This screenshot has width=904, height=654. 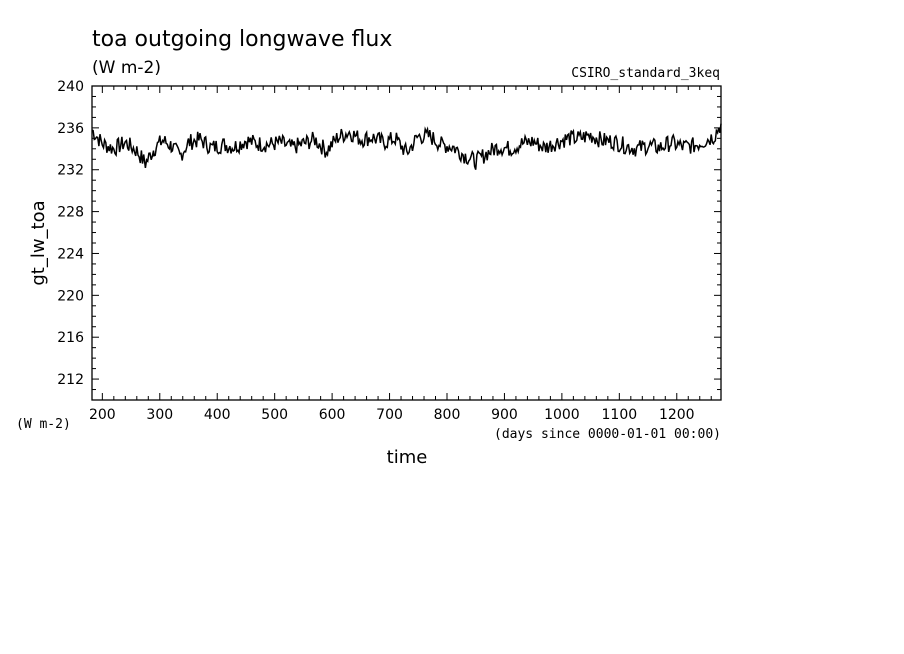 What do you see at coordinates (562, 415) in the screenshot?
I see `x-tick-label: 1000` at bounding box center [562, 415].